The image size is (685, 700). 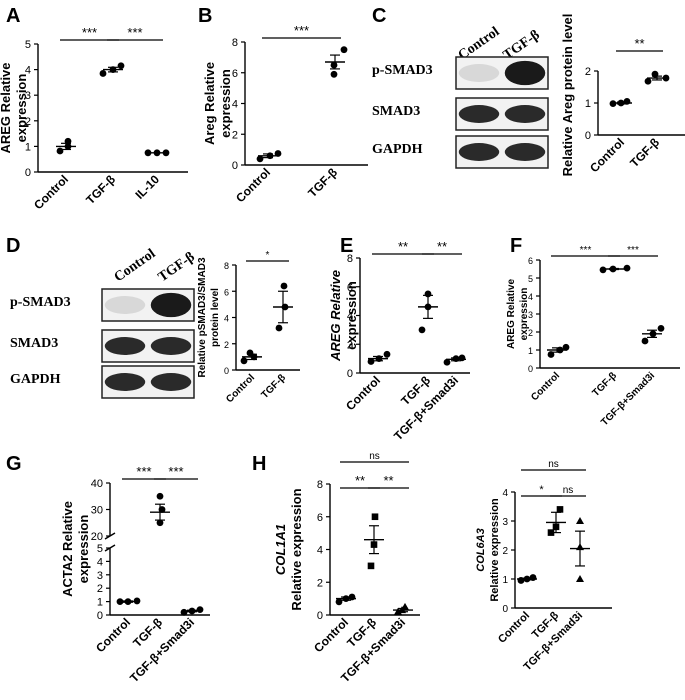 What do you see at coordinates (100, 549) in the screenshot?
I see `y-tick-label: 5` at bounding box center [100, 549].